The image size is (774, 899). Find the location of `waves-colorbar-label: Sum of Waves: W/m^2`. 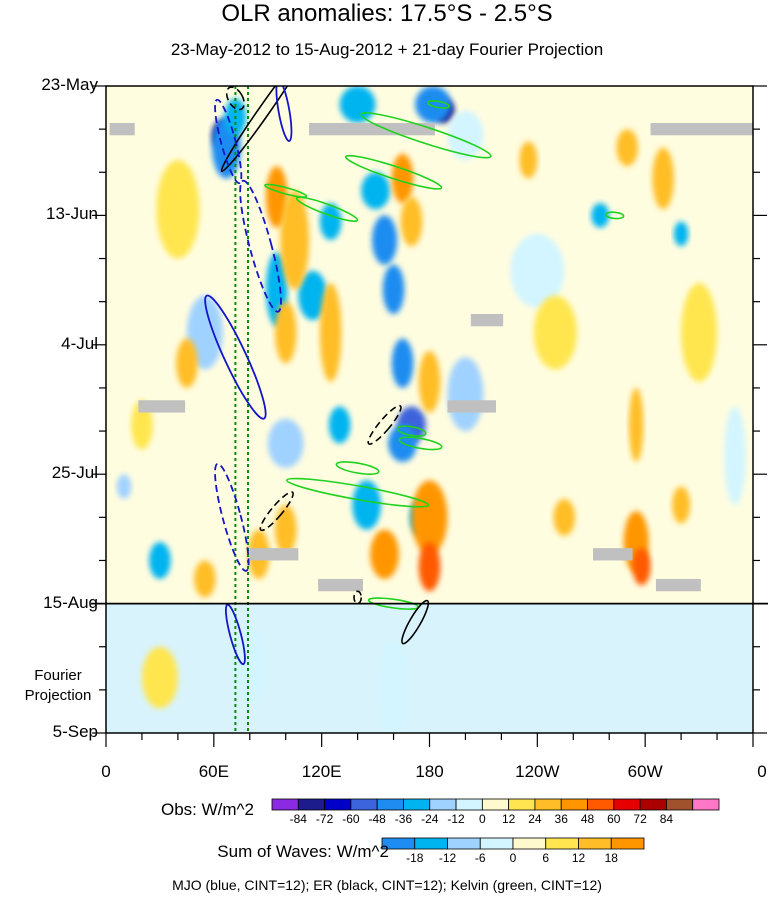

waves-colorbar-label: Sum of Waves: W/m^2 is located at coordinates (303, 851).